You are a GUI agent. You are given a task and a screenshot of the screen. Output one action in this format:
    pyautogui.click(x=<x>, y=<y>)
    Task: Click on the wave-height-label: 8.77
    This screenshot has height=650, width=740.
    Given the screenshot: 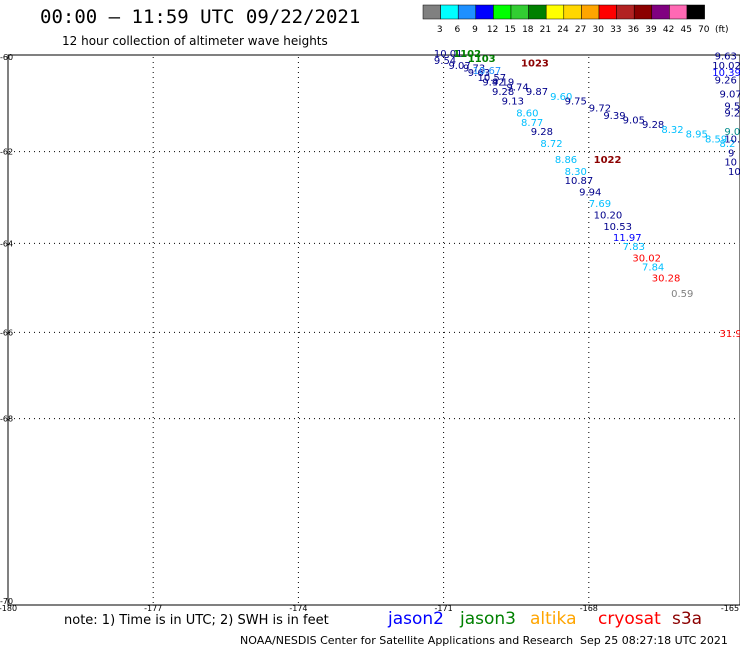 What is the action you would take?
    pyautogui.click(x=532, y=123)
    